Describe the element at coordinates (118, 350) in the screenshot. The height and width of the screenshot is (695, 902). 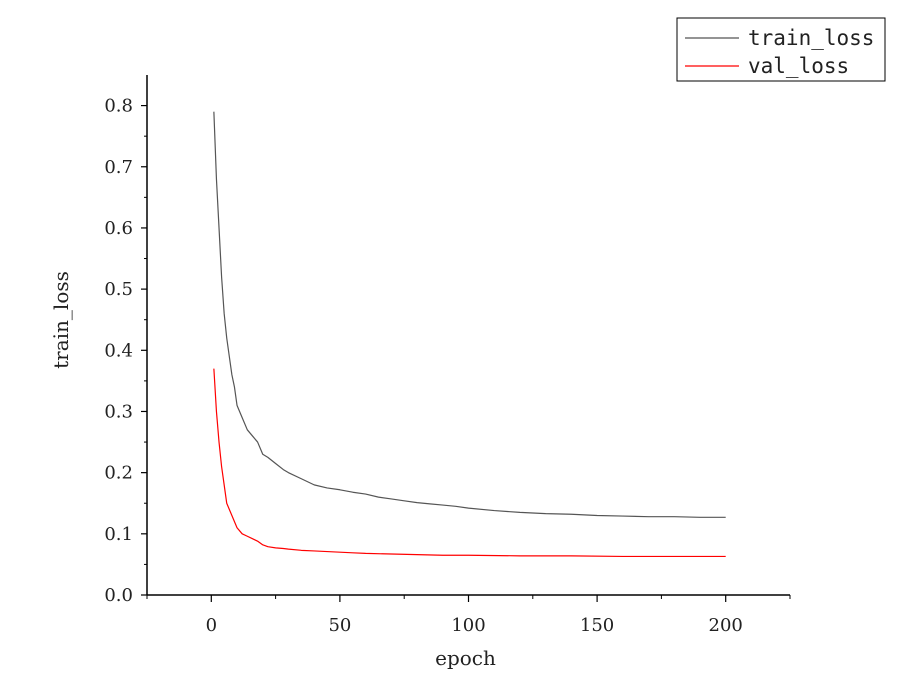
I see `y-tick-label: 0.4` at that location.